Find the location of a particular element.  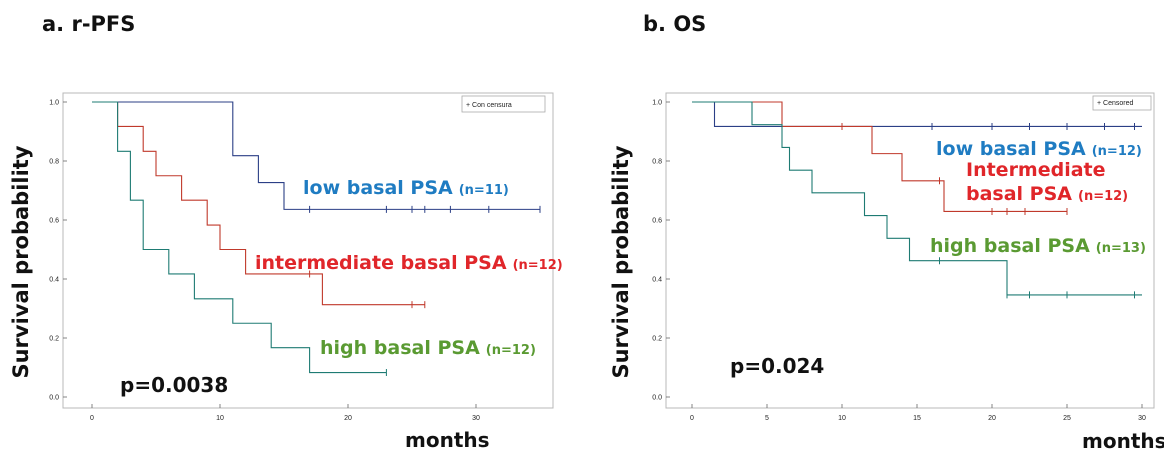

curve-label: high basal PSA (n=12) is located at coordinates (428, 348).